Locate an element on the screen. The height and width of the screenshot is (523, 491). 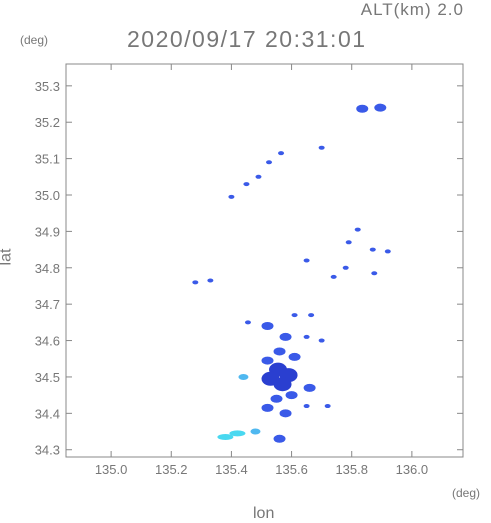
y-tick-label: 34.7 is located at coordinates (47, 304).